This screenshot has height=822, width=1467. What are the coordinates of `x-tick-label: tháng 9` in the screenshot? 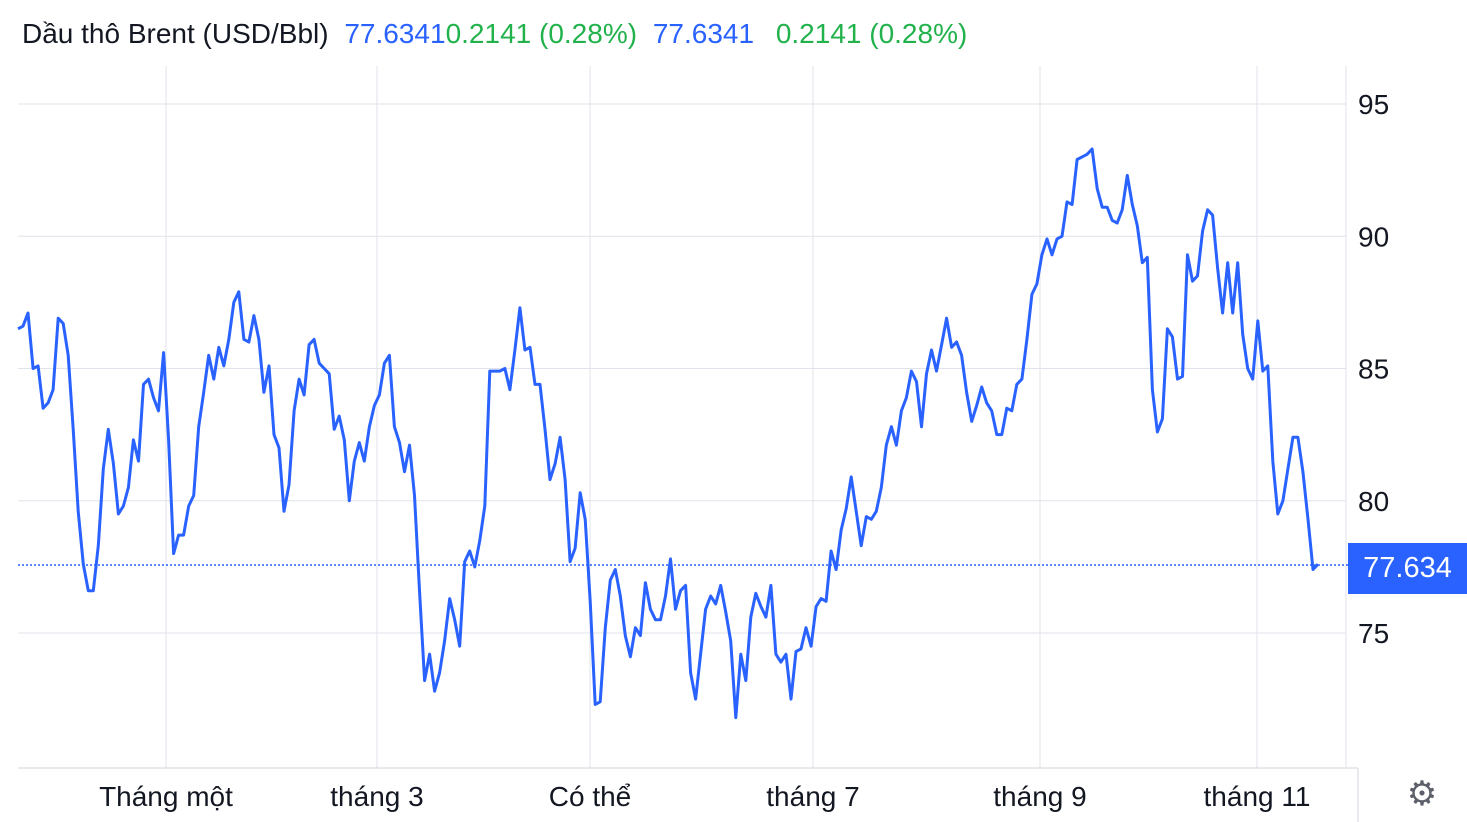 It's located at (1039, 796).